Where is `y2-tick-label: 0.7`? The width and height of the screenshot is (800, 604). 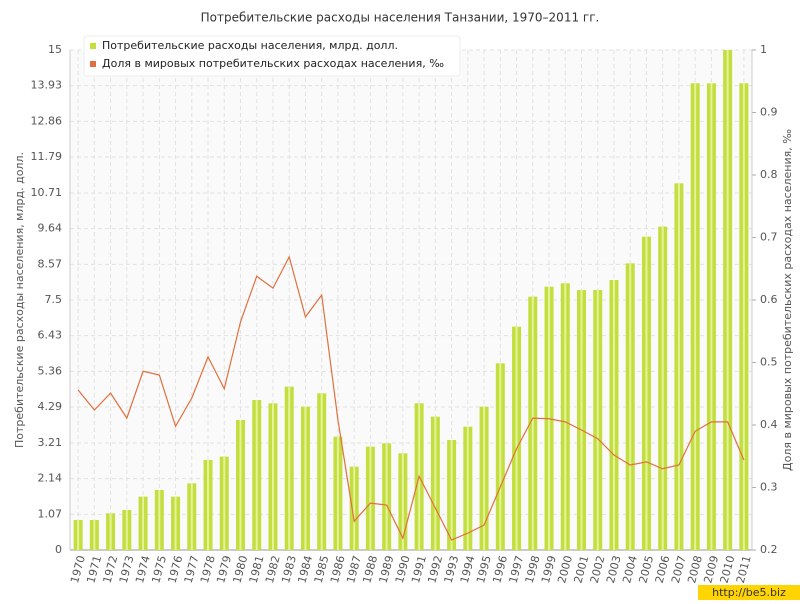 y2-tick-label: 0.7 is located at coordinates (769, 237).